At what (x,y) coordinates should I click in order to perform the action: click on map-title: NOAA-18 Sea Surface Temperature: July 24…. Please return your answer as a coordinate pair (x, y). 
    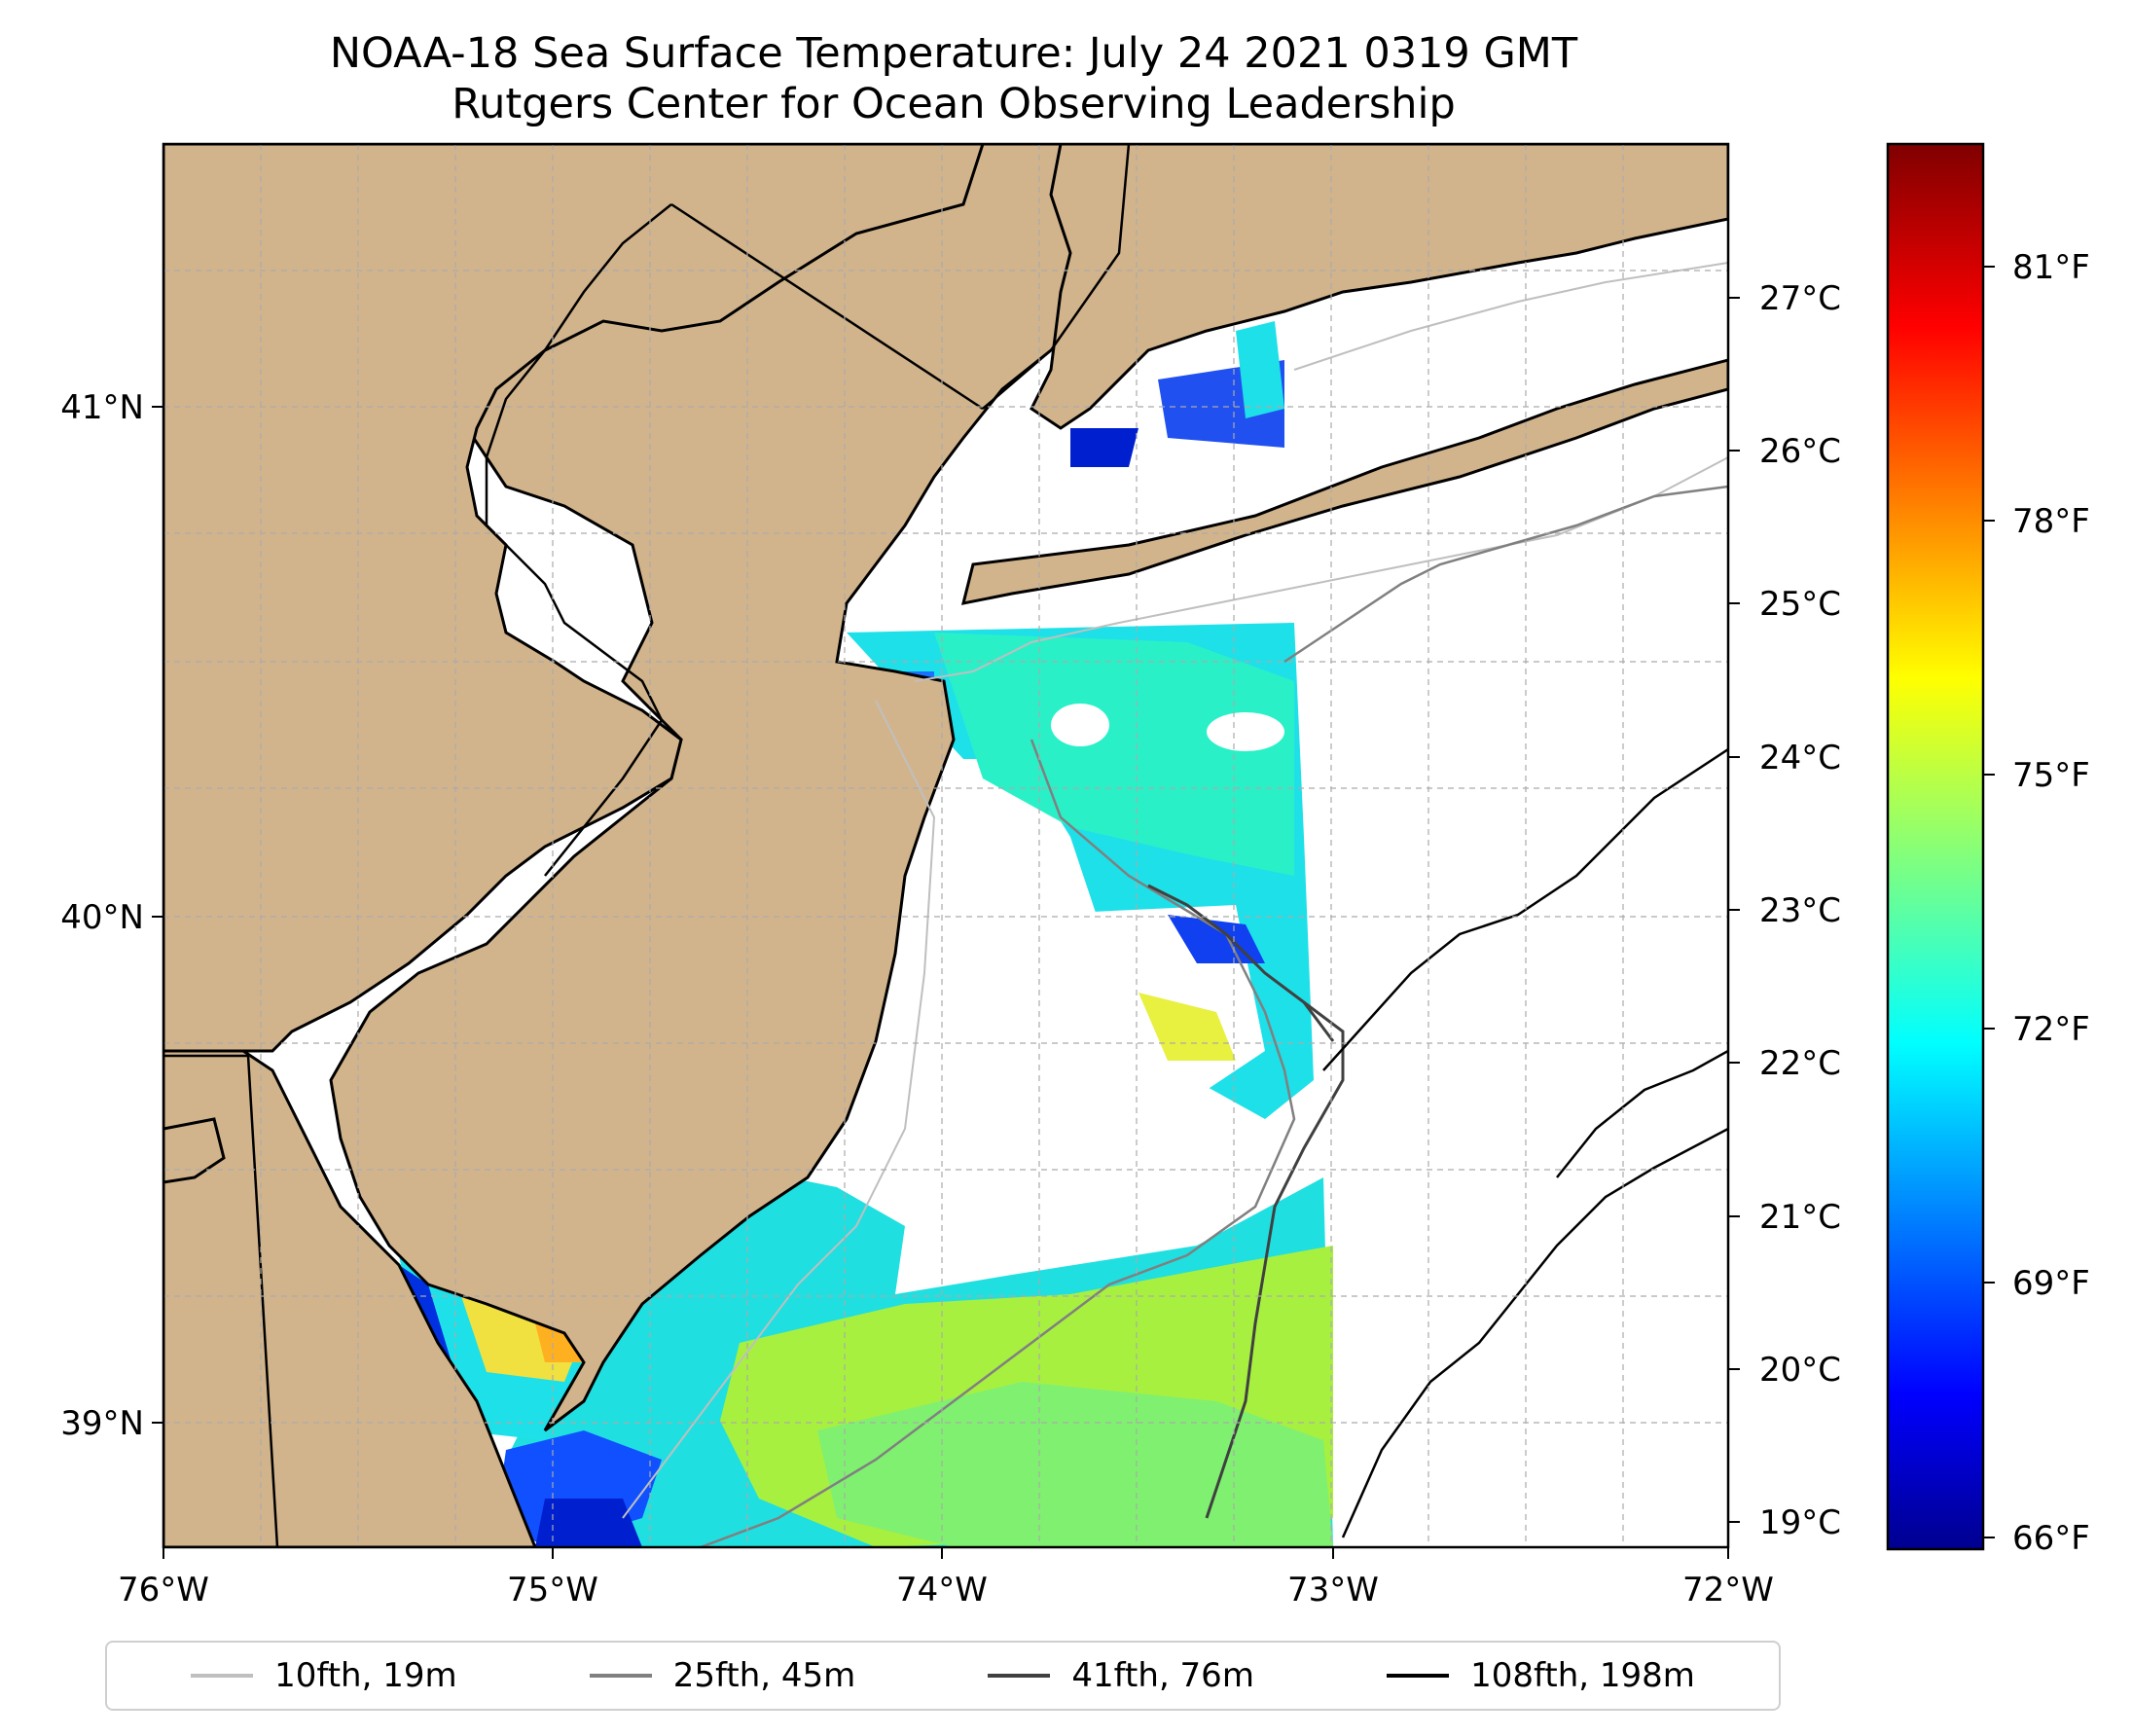
    Looking at the image, I should click on (953, 54).